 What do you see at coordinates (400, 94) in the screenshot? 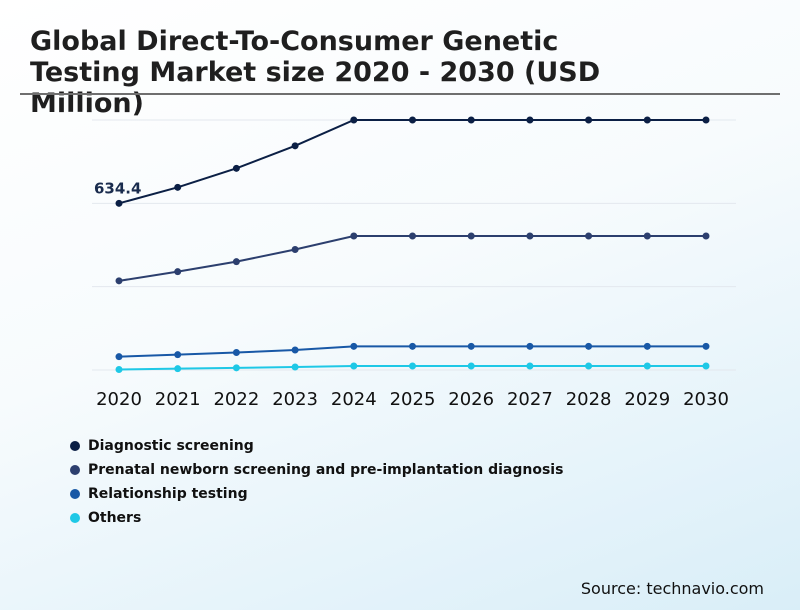
I see `title-divider` at bounding box center [400, 94].